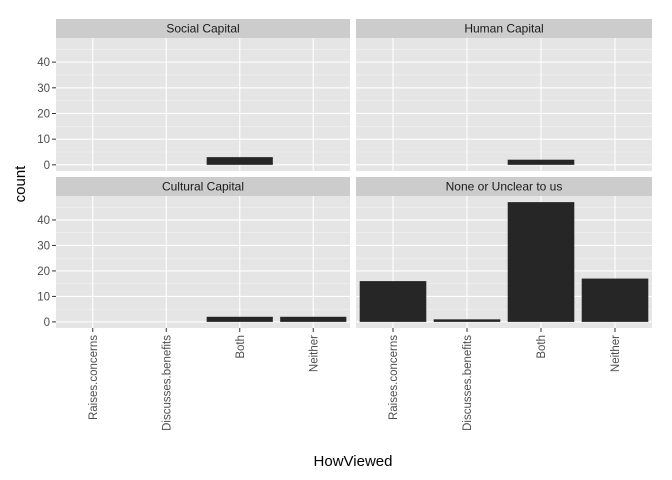 This screenshot has height=480, width=672. I want to click on facet-panel: Human Capital, so click(504, 95).